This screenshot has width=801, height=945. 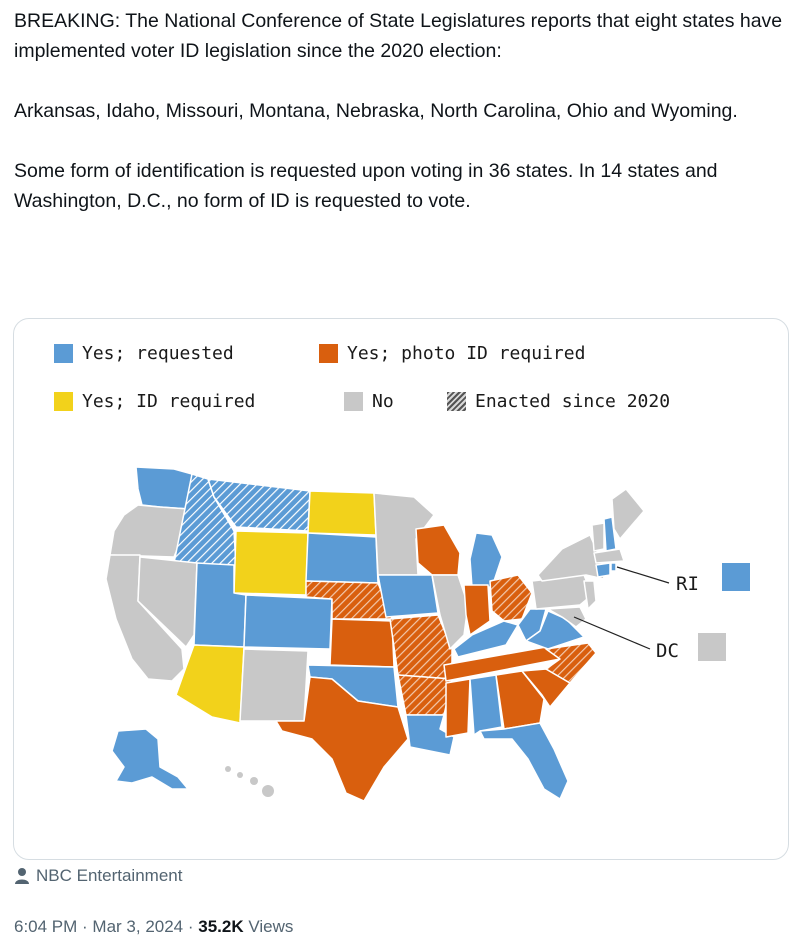 What do you see at coordinates (477, 610) in the screenshot?
I see `state-indiana` at bounding box center [477, 610].